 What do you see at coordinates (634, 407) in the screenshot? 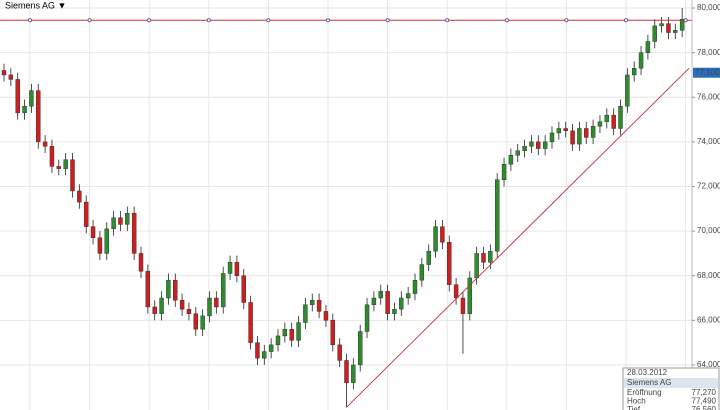
I see `info-label: Tief` at bounding box center [634, 407].